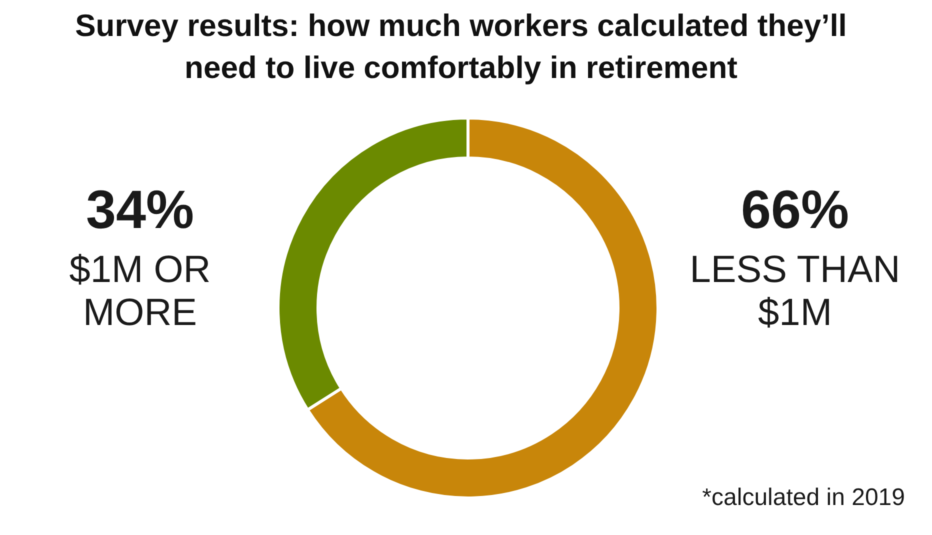 The width and height of the screenshot is (932, 535). I want to click on data-label: 66%, so click(795, 210).